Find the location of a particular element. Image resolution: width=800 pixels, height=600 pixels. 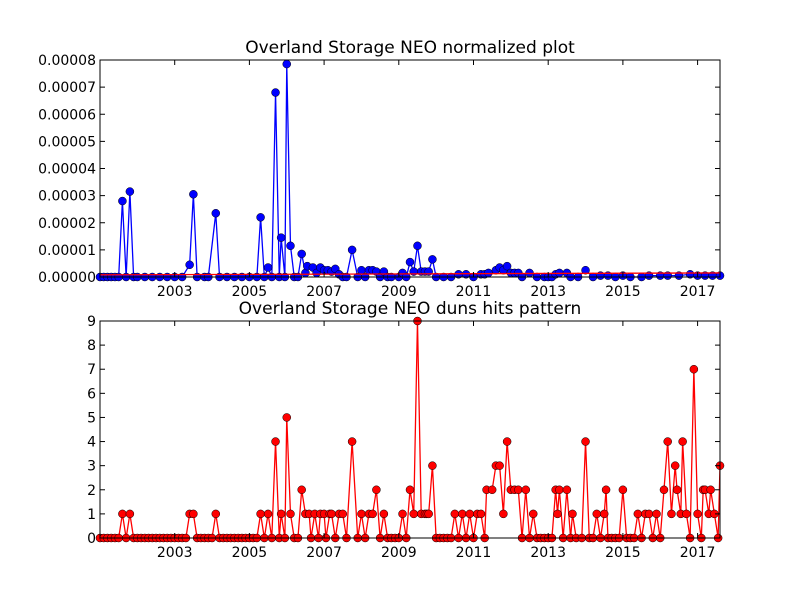

duns-hits-x-tick-label: 2003 is located at coordinates (175, 553).